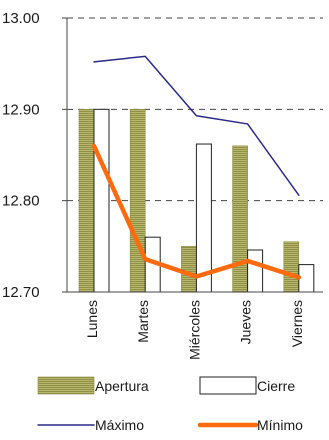 This screenshot has width=329, height=440. Describe the element at coordinates (34, 155) in the screenshot. I see `y-axis-ticks: 12.70 12.80 12.90 13.00` at that location.